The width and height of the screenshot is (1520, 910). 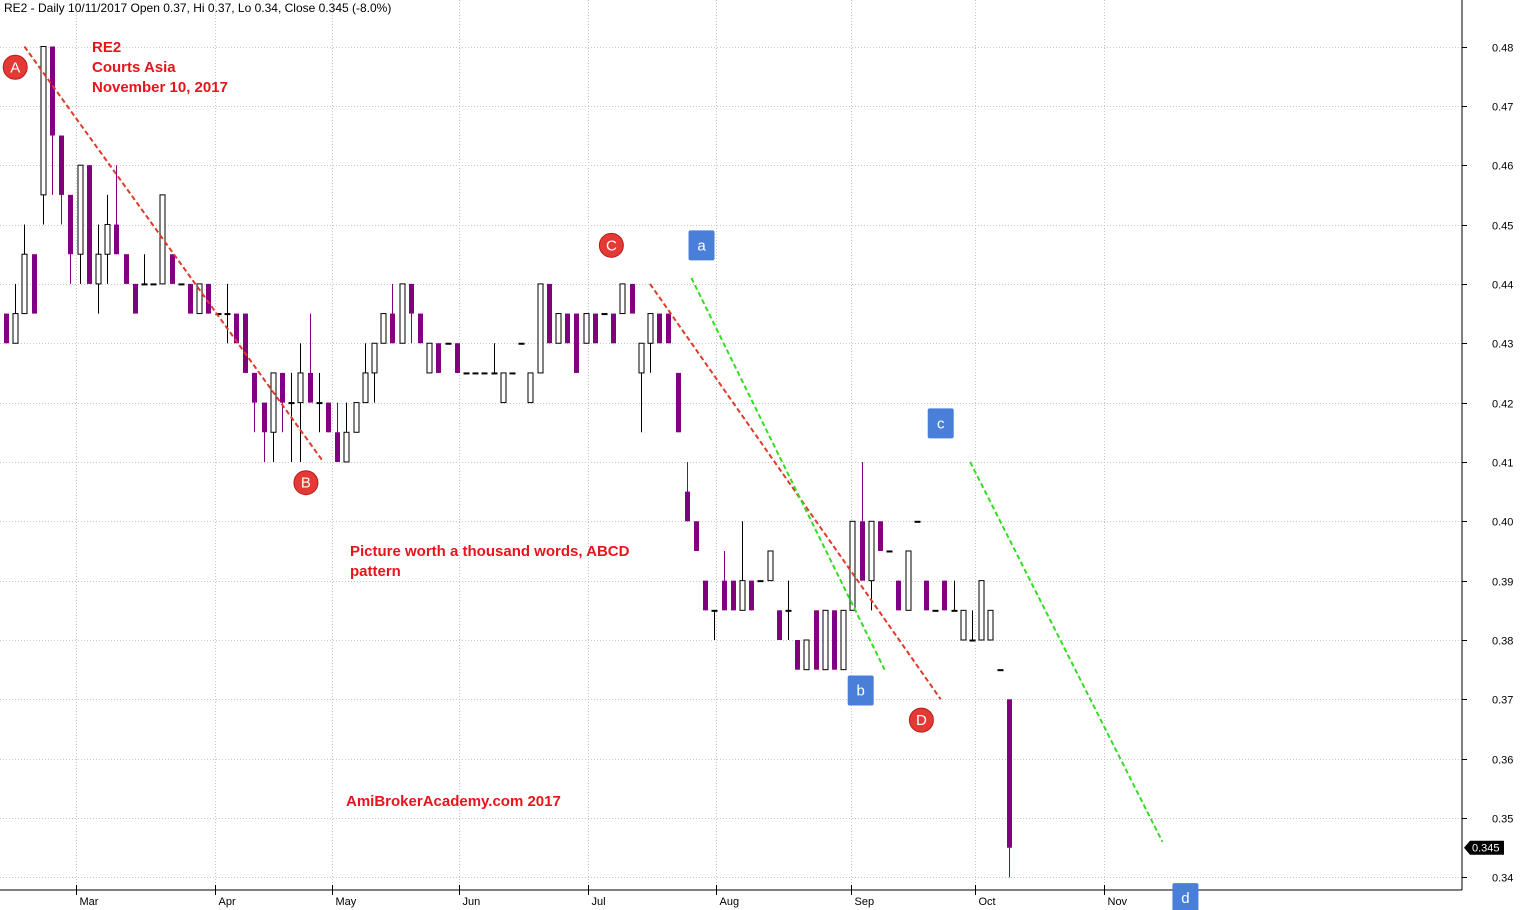 What do you see at coordinates (1502, 345) in the screenshot?
I see `y-tick-label: 0.43` at bounding box center [1502, 345].